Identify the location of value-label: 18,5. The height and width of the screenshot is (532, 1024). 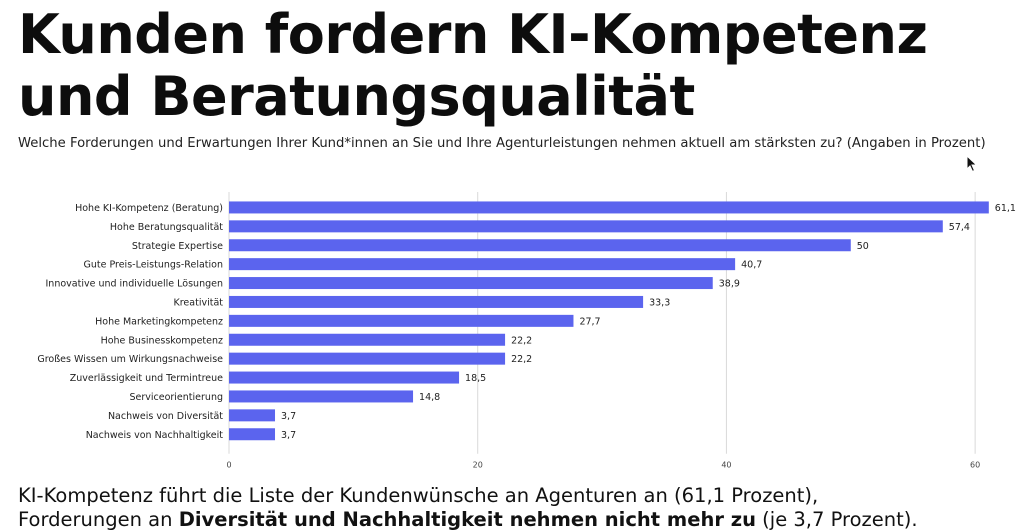
(475, 378).